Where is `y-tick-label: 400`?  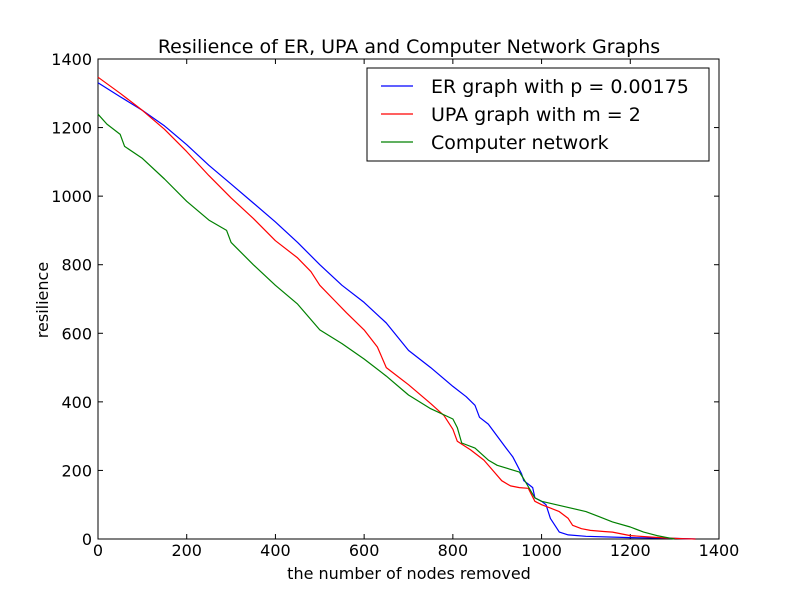
y-tick-label: 400 is located at coordinates (76, 402).